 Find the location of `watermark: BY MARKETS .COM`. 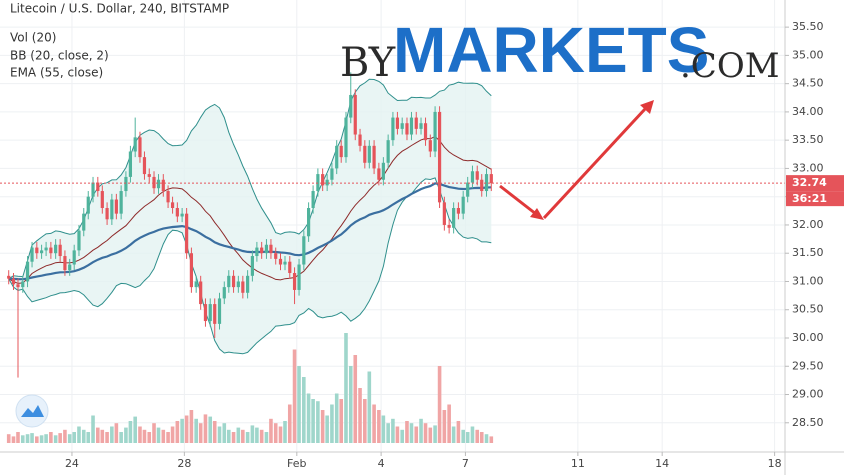

watermark: BY MARKETS .COM is located at coordinates (560, 50).